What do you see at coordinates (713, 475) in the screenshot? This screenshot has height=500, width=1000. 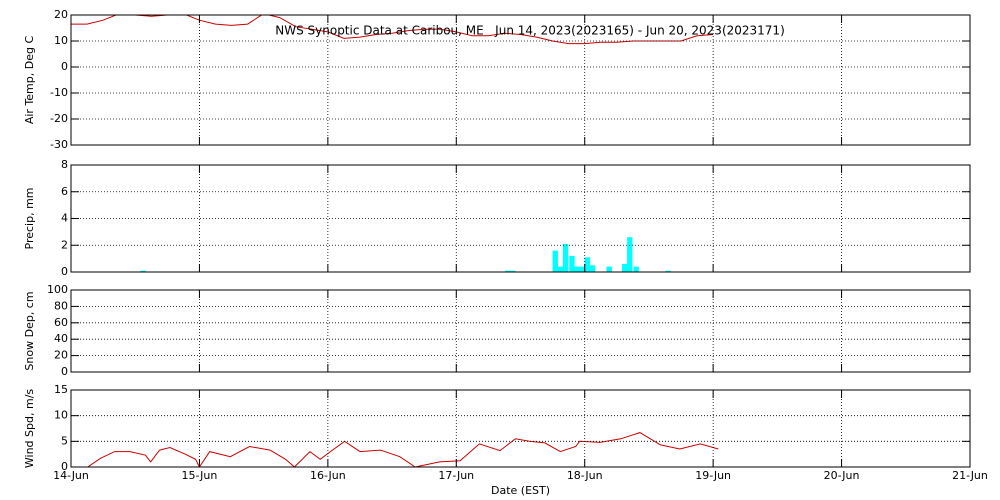 I see `x-tick-label: 19-Jun` at bounding box center [713, 475].